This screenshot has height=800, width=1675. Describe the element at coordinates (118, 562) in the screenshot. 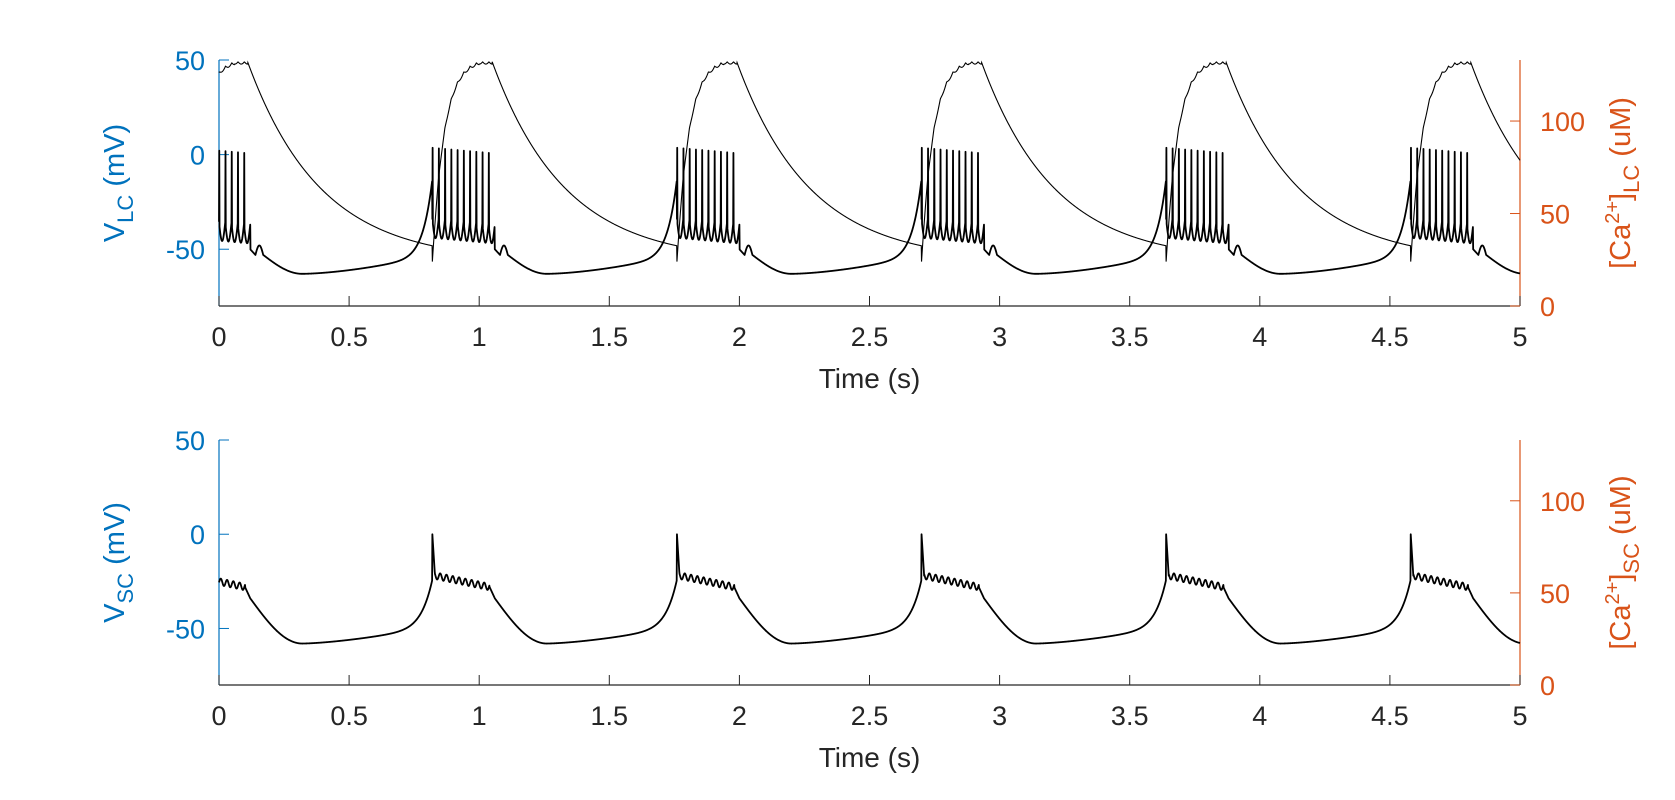

I see `left-y-axis-label: VSC (mV)` at that location.